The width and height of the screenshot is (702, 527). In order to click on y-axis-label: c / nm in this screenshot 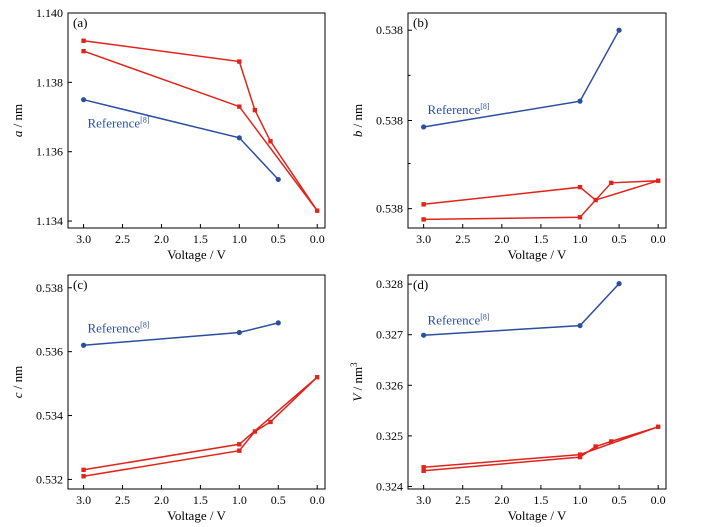, I will do `click(17, 382)`.